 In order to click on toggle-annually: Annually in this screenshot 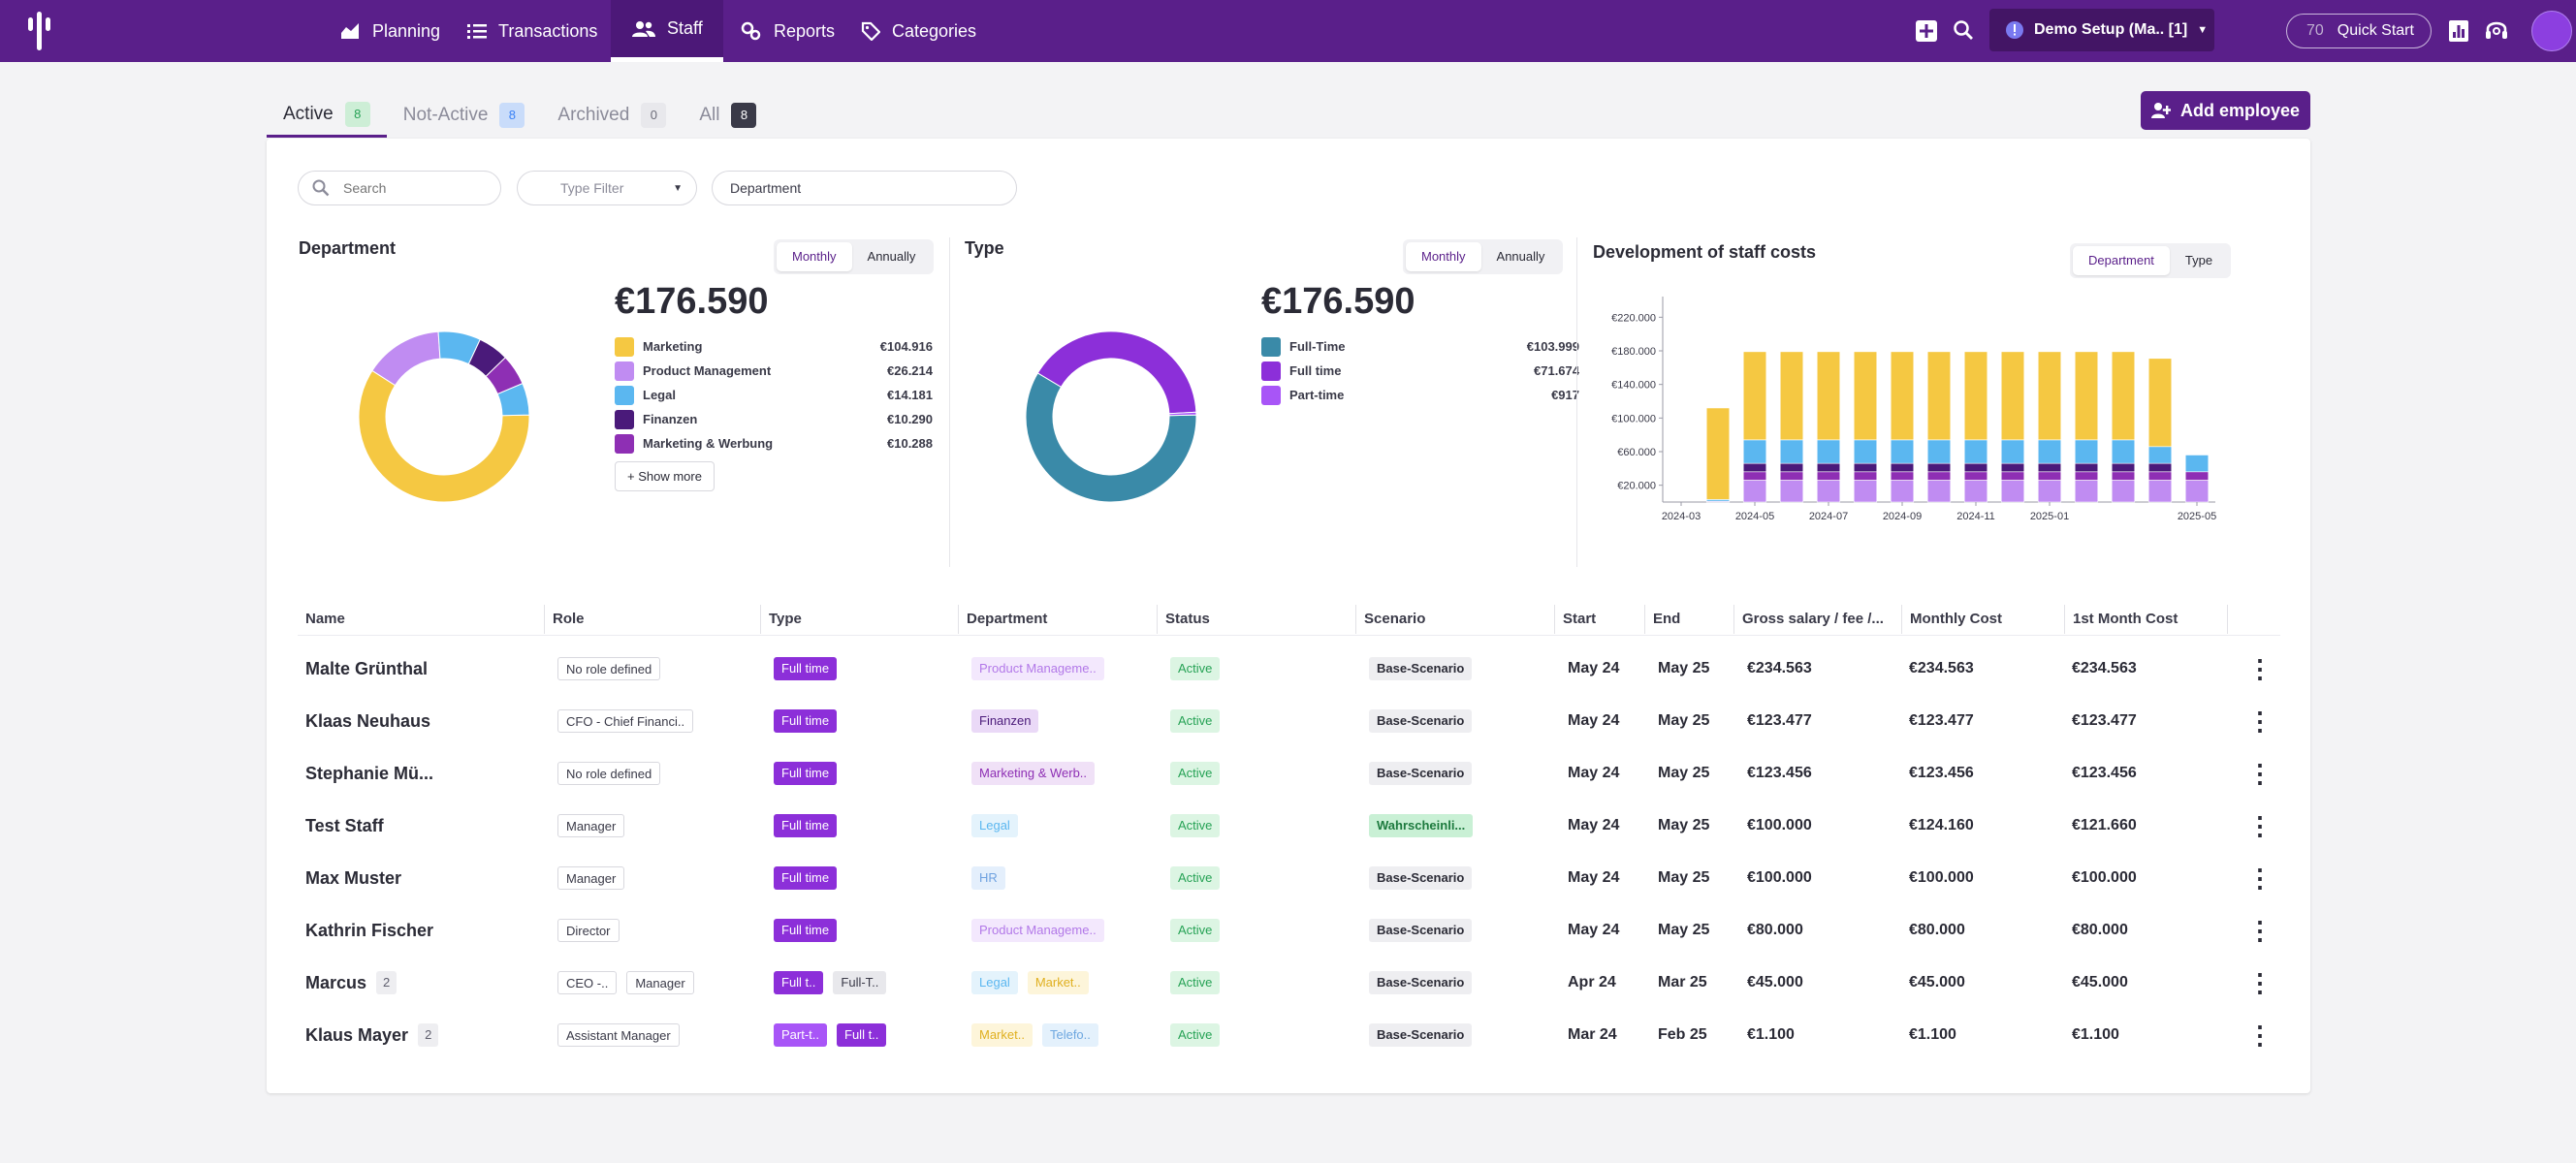, I will do `click(892, 256)`.